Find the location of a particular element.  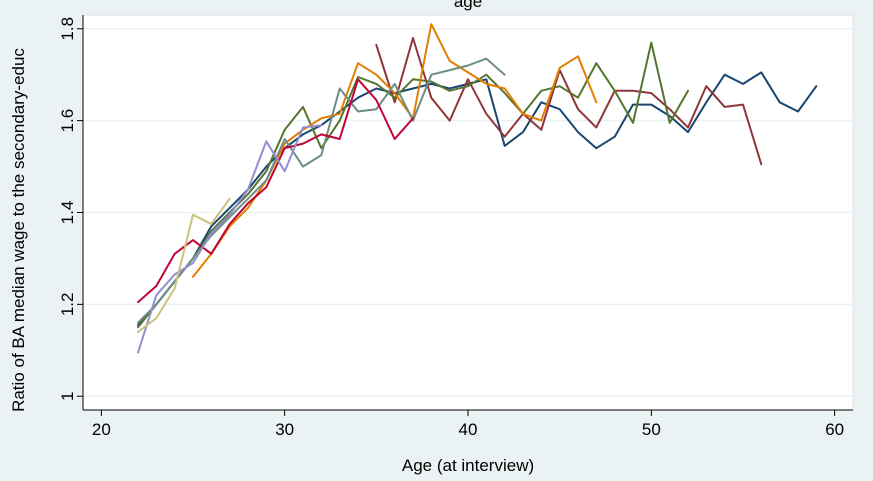

x-tick-label: 60 is located at coordinates (834, 429).